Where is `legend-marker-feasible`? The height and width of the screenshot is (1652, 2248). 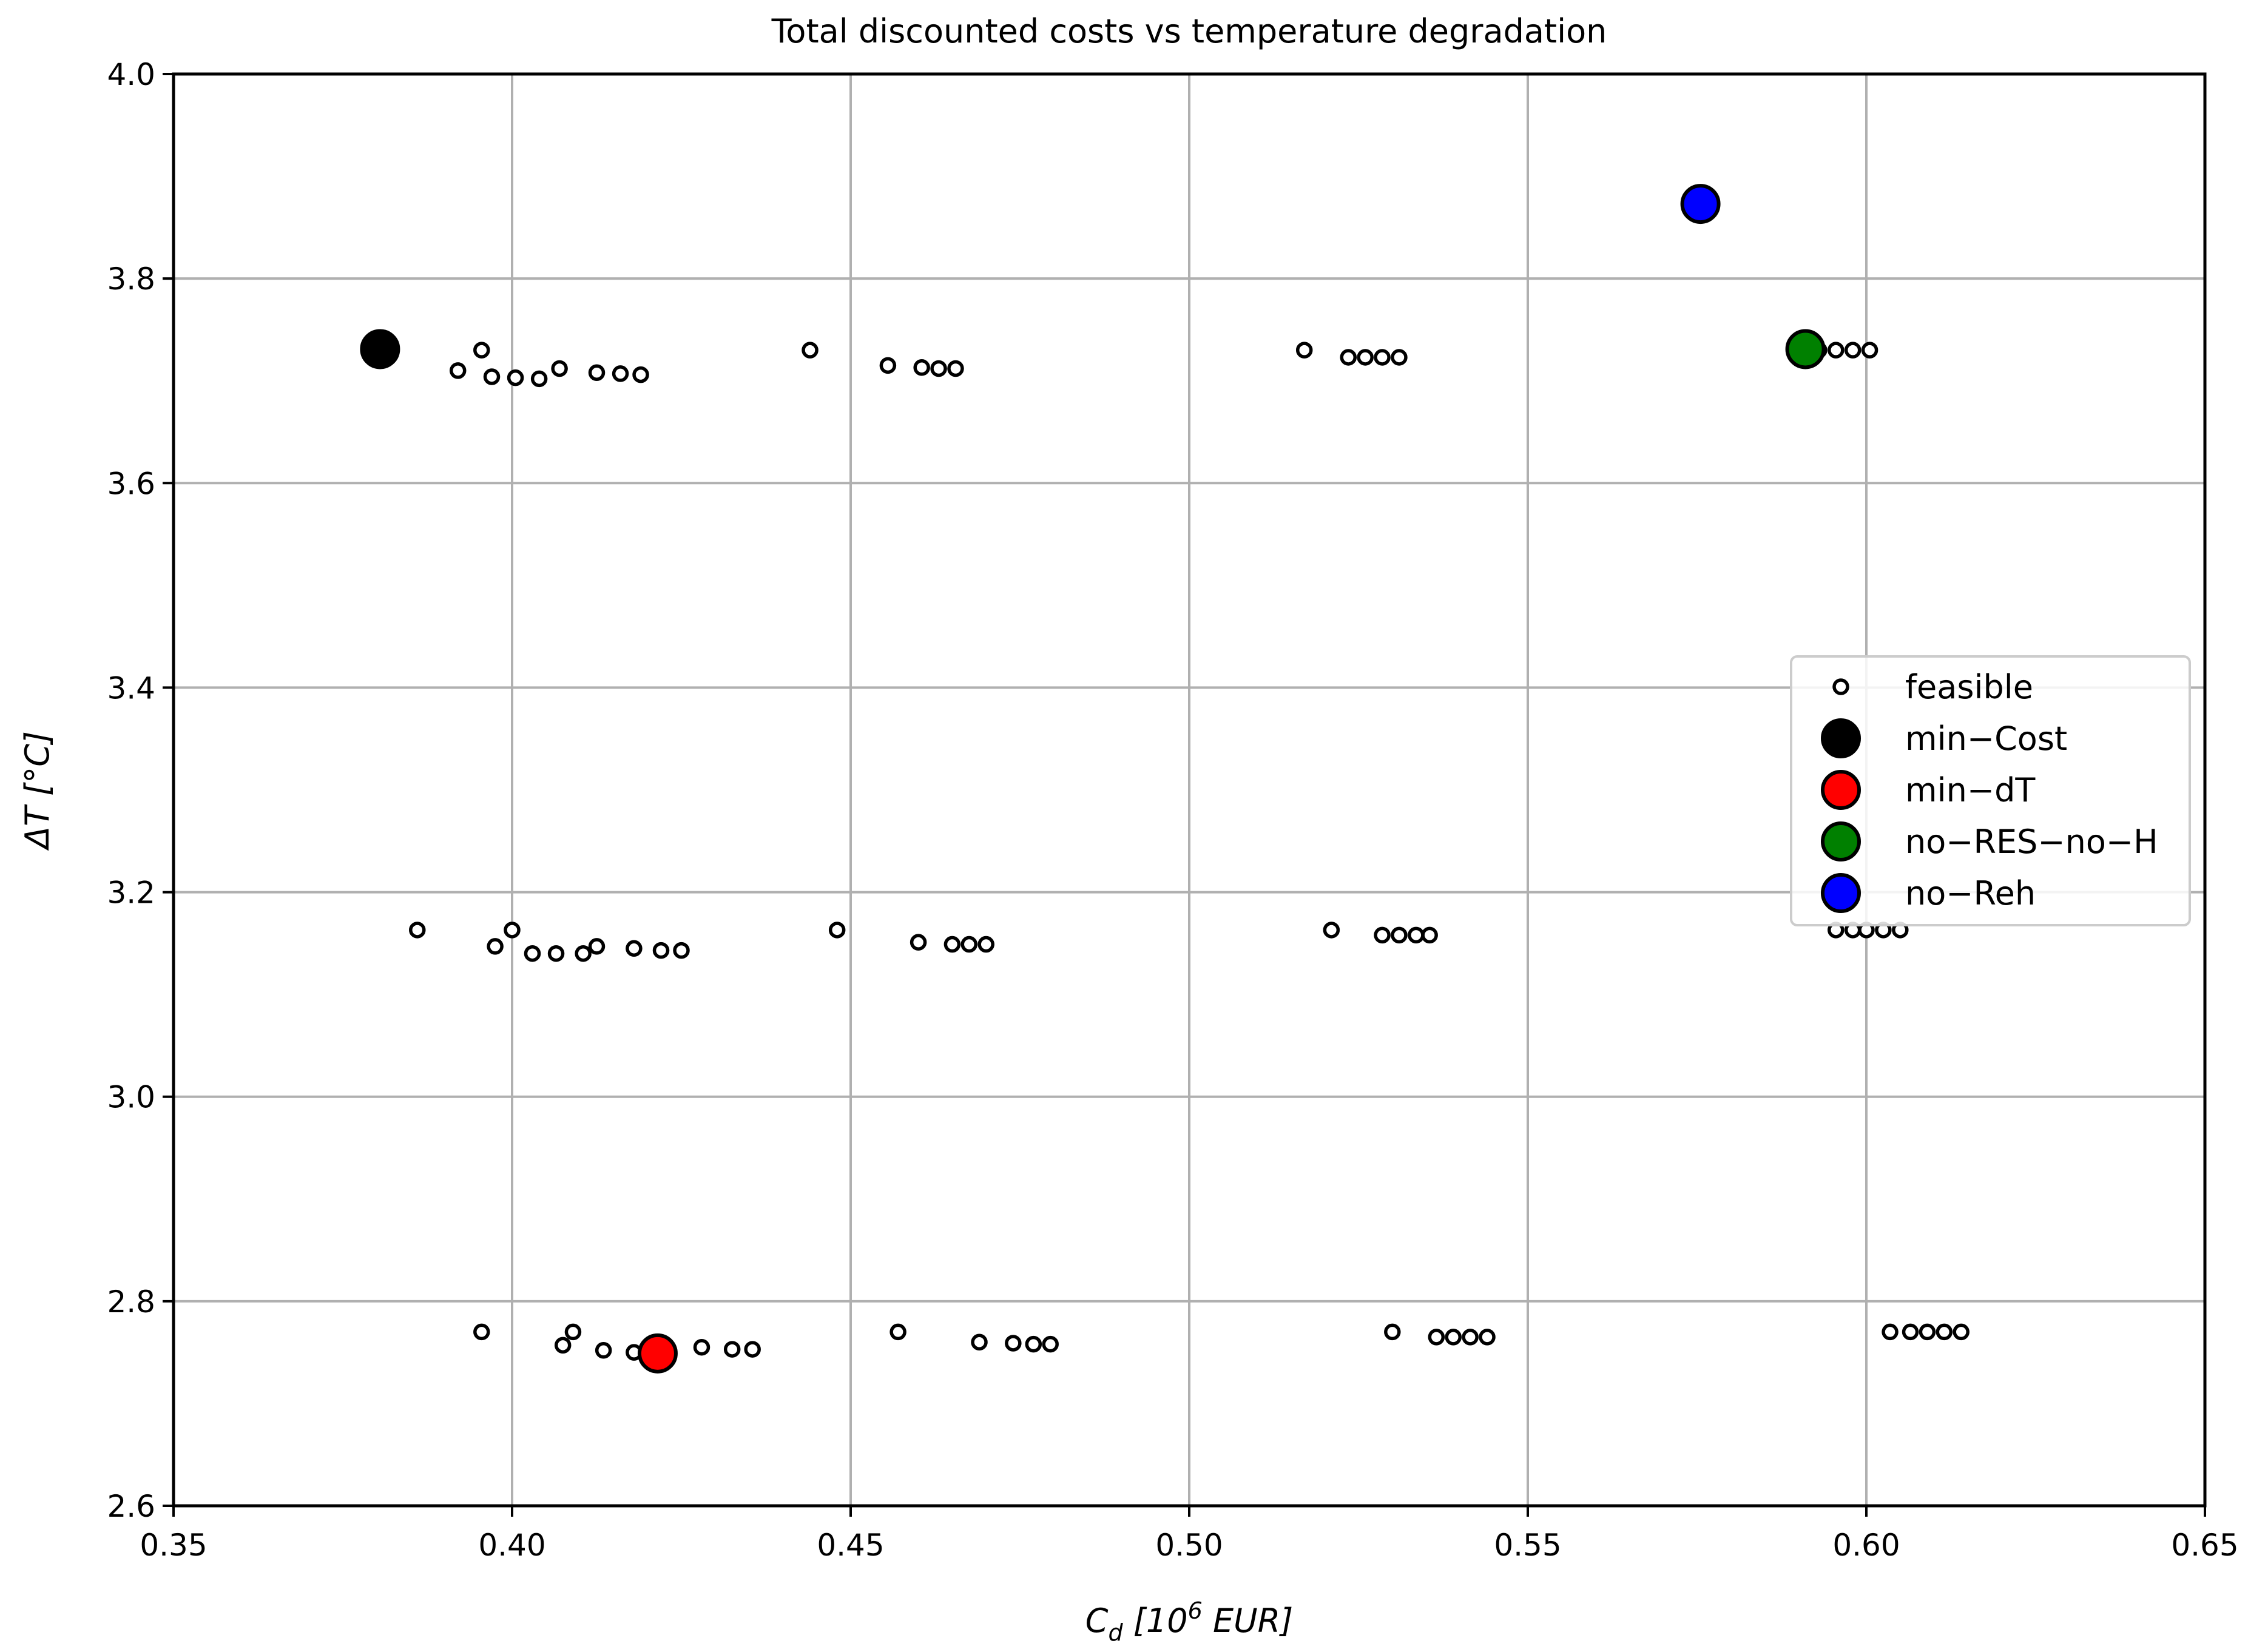
legend-marker-feasible is located at coordinates (1840, 686).